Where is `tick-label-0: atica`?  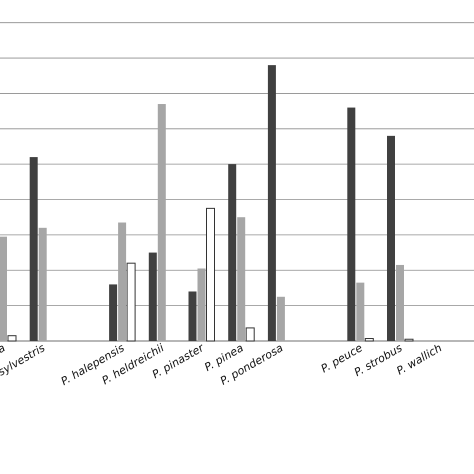 tick-label-0: atica is located at coordinates (4, 353).